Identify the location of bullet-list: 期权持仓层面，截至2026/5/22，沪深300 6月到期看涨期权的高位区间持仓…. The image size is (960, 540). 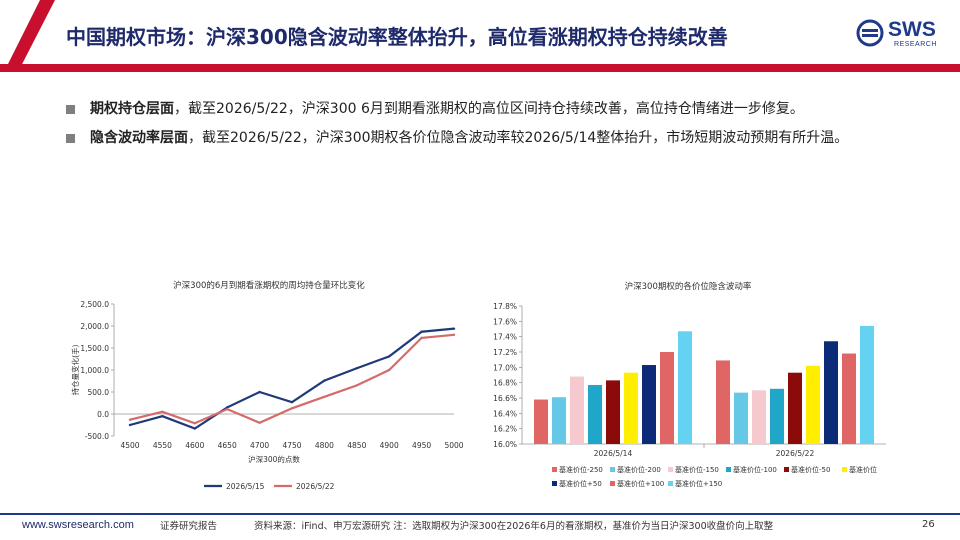
(496, 124).